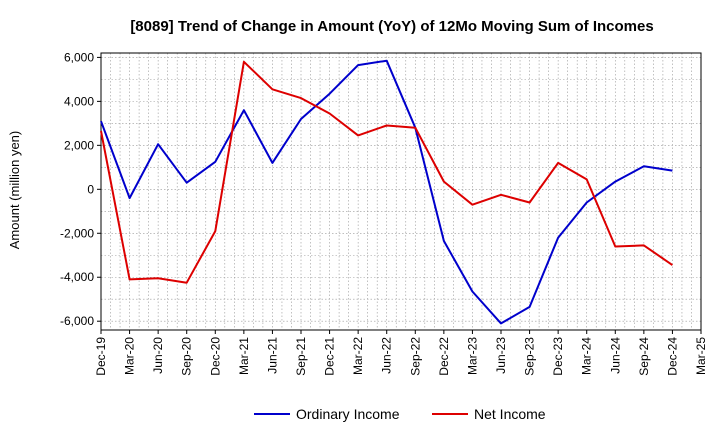 The image size is (720, 440). What do you see at coordinates (358, 356) in the screenshot?
I see `x-tick-label: Mar-22` at bounding box center [358, 356].